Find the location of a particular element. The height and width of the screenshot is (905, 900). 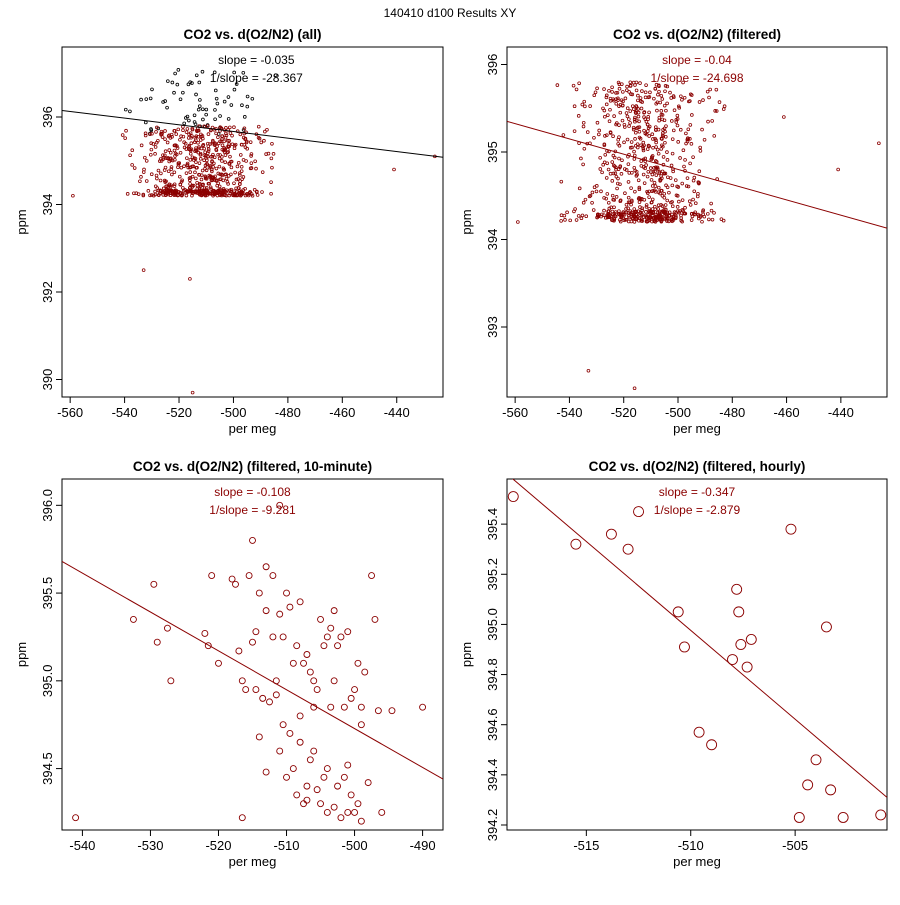

page-title: 140410 d100 Results XY is located at coordinates (450, 13).